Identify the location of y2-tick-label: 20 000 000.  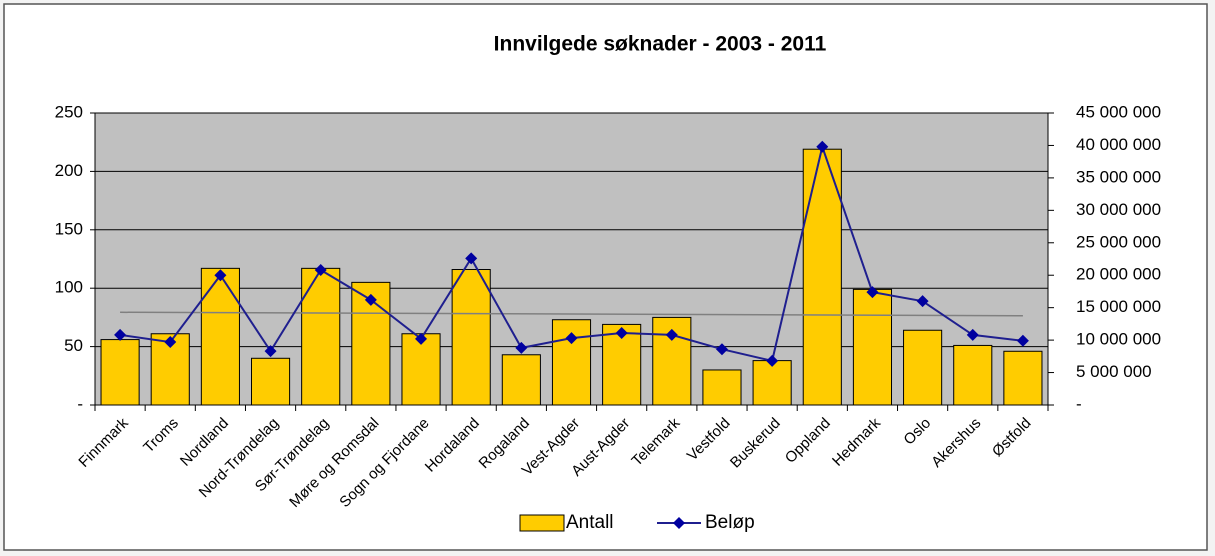
(1118, 274).